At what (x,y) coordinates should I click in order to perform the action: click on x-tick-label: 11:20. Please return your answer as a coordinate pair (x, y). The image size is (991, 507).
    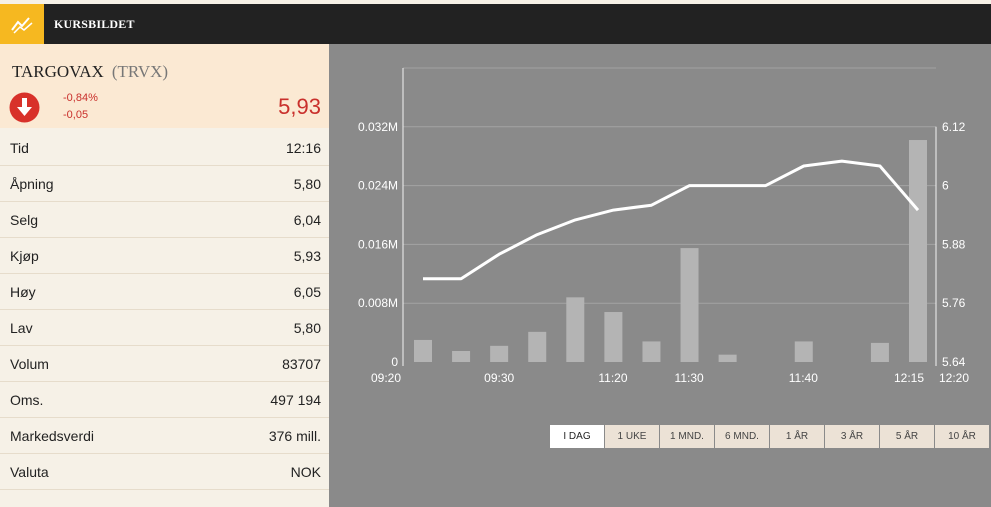
    Looking at the image, I should click on (612, 378).